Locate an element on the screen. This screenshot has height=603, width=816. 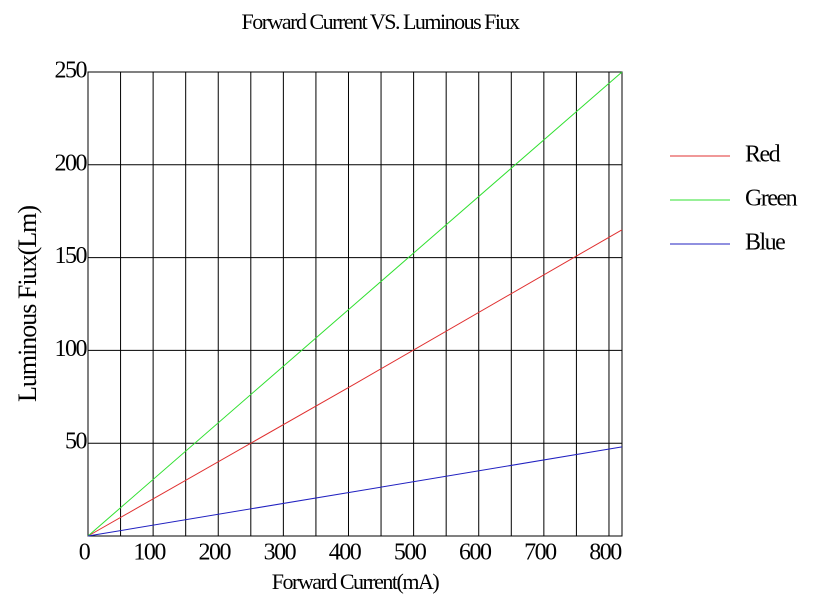
x-tick-label: 200 is located at coordinates (214, 553).